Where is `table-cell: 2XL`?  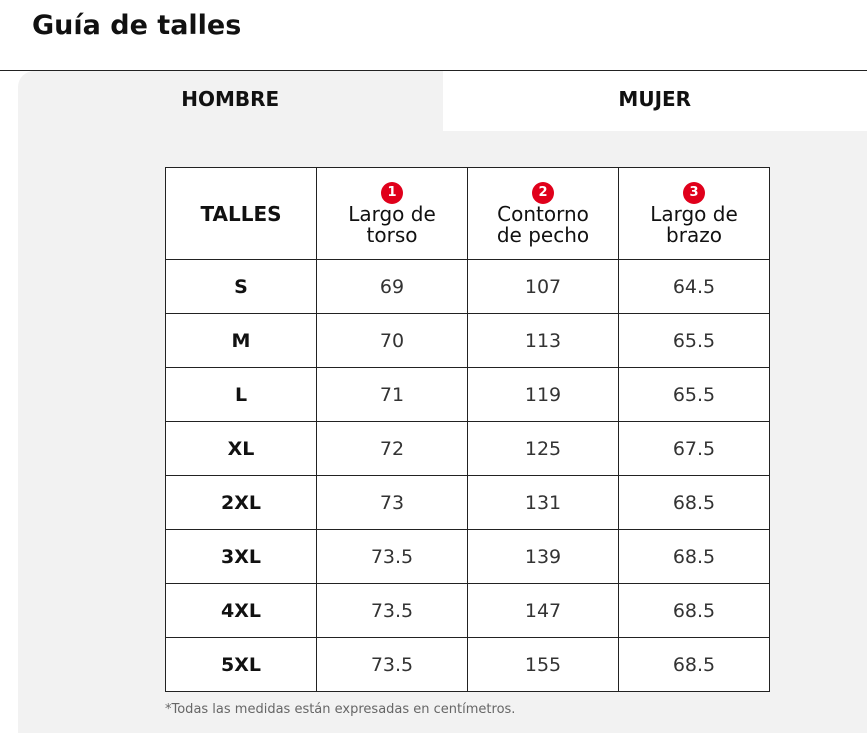
table-cell: 2XL is located at coordinates (241, 502).